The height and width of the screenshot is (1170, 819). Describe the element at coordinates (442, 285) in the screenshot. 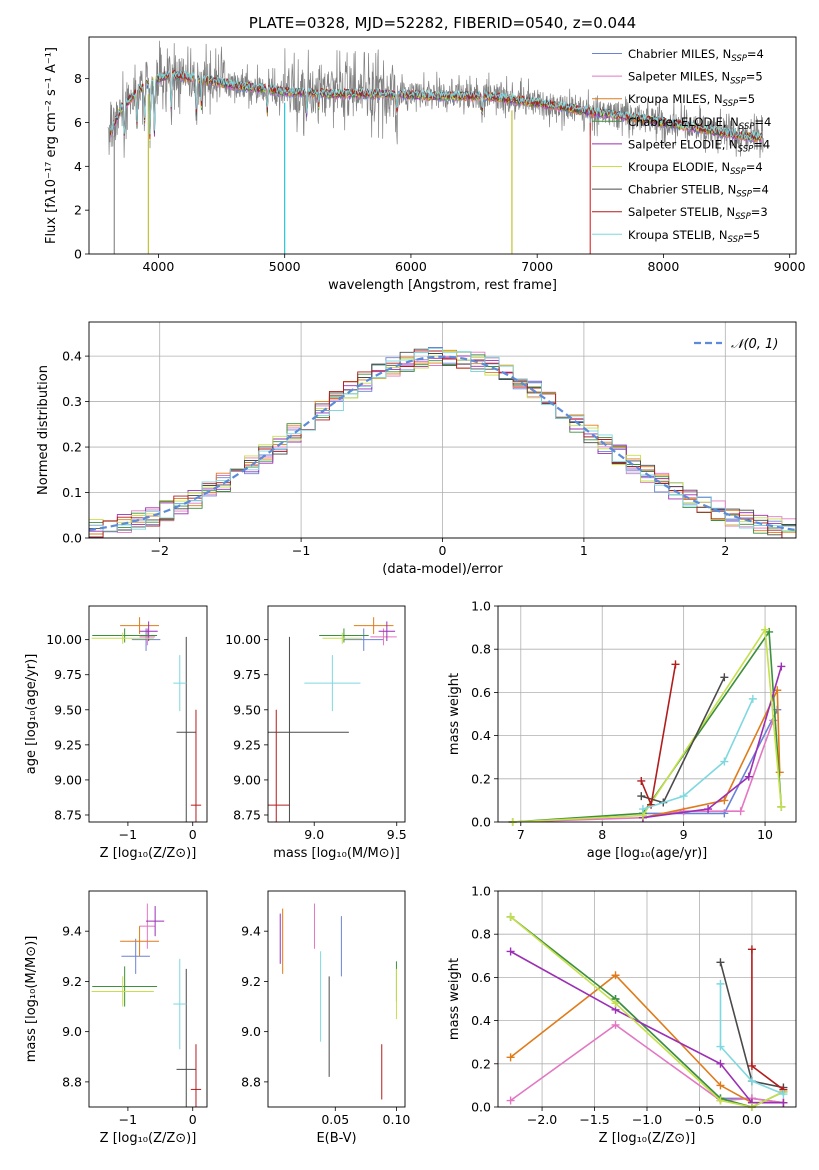

I see `x-axis-label: wavelength [Angstrom, rest frame]` at that location.